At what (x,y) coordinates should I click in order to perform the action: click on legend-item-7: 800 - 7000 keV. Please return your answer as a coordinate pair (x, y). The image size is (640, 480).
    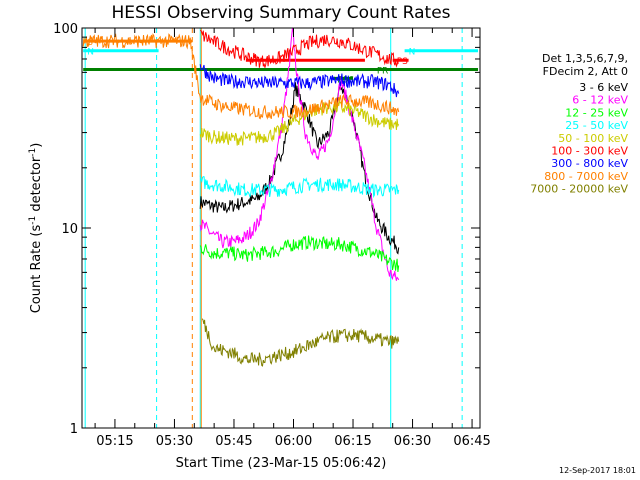
    Looking at the image, I should click on (586, 176).